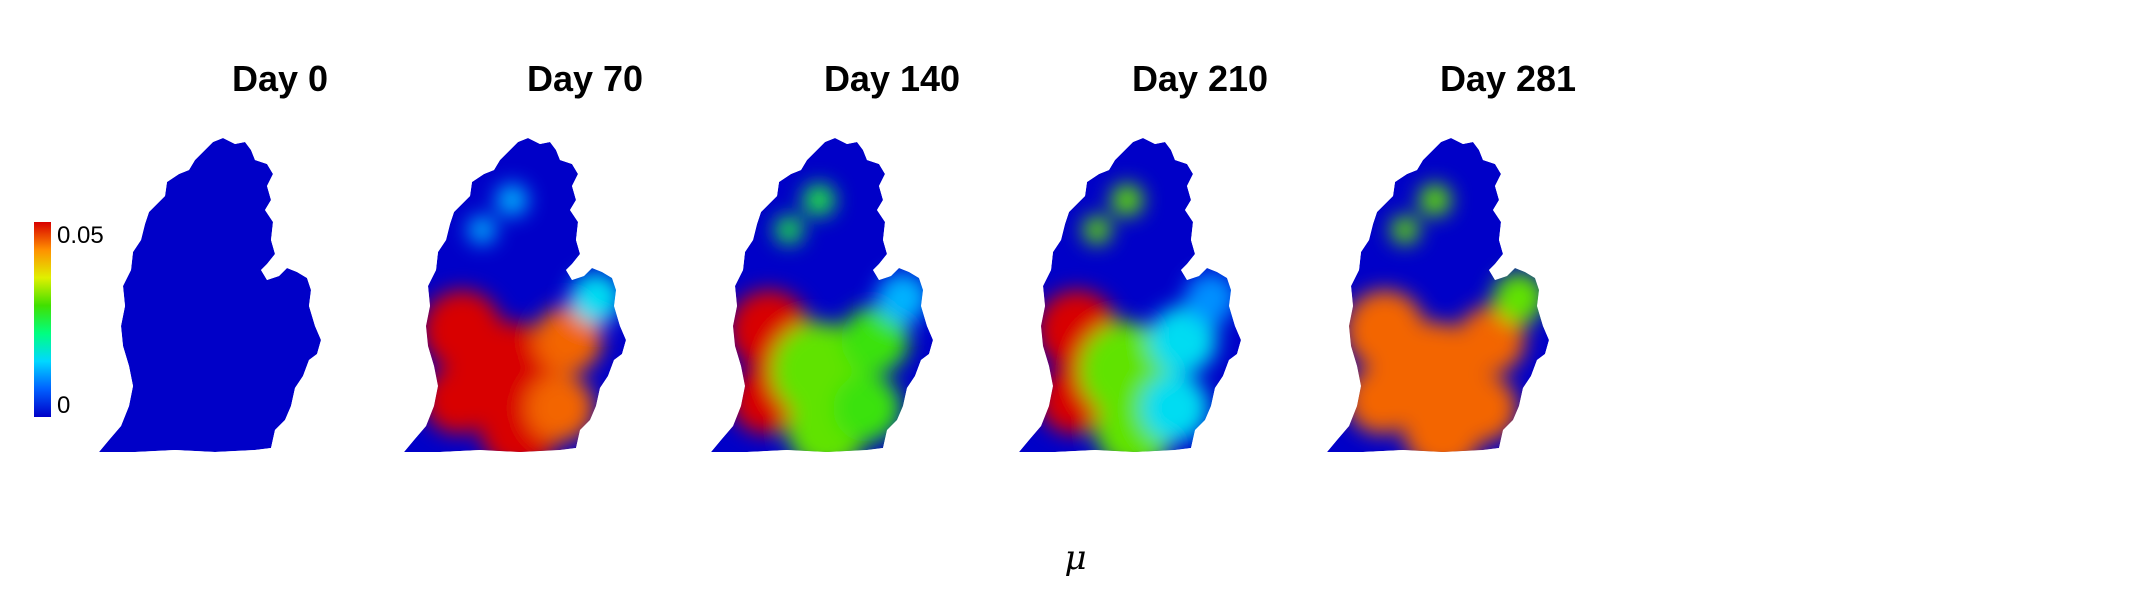 Image resolution: width=2151 pixels, height=610 pixels. What do you see at coordinates (585, 78) in the screenshot?
I see `panel-title: Day 70` at bounding box center [585, 78].